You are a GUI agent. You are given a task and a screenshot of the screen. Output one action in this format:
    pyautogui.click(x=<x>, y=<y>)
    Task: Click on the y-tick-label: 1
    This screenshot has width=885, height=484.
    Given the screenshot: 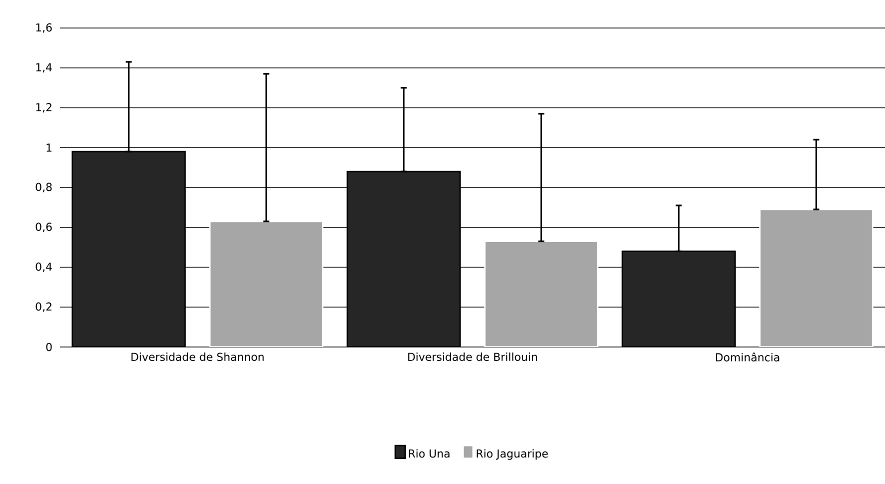 What is the action you would take?
    pyautogui.click(x=49, y=148)
    